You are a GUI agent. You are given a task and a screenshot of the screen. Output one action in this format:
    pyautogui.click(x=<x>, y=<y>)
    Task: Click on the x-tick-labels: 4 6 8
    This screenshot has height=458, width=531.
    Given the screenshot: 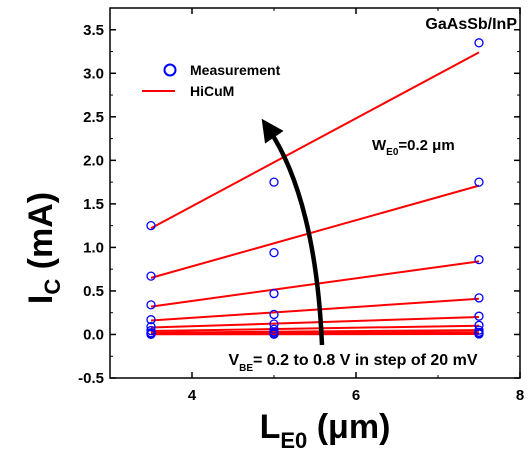 What is the action you would take?
    pyautogui.click(x=356, y=395)
    